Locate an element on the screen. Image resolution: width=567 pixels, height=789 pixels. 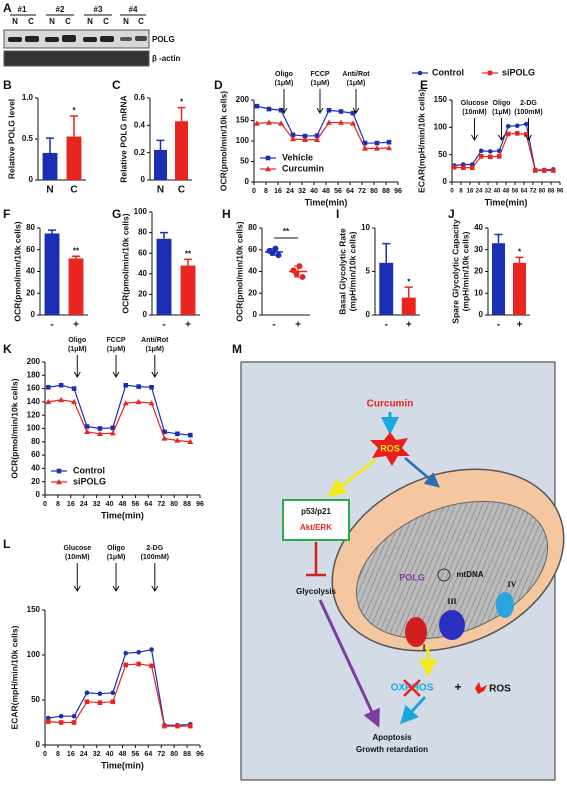
y-axis-label: Relative POLG level is located at coordinates (11, 139).